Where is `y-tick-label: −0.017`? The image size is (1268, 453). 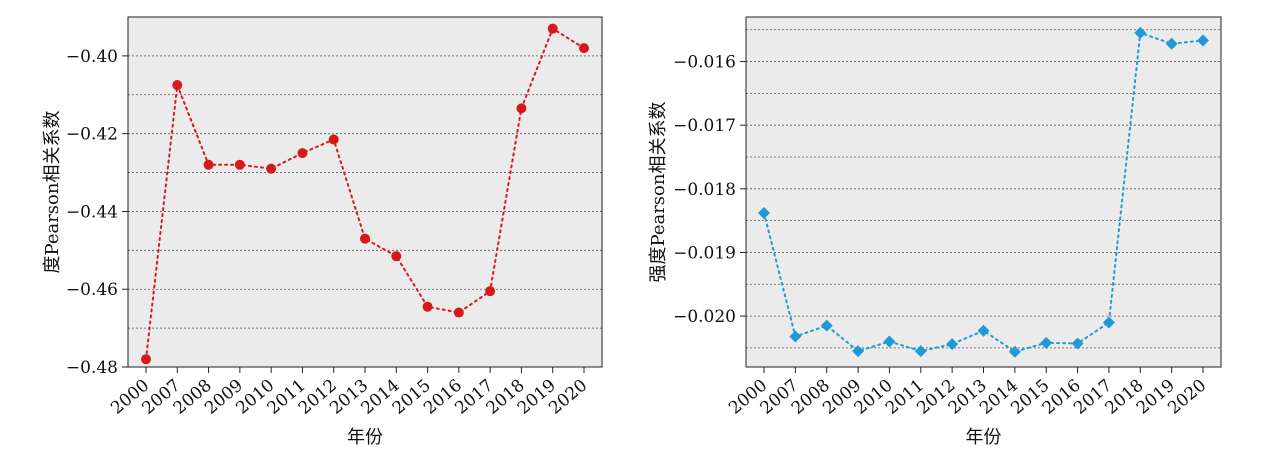
y-tick-label: −0.017 is located at coordinates (704, 126).